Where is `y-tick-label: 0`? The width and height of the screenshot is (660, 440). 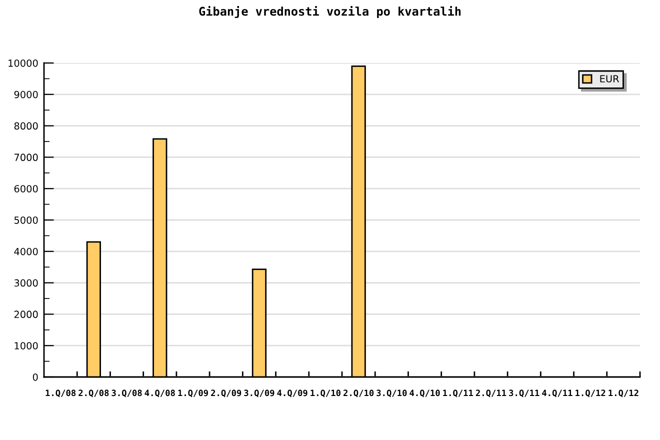
y-tick-label: 0 is located at coordinates (35, 377).